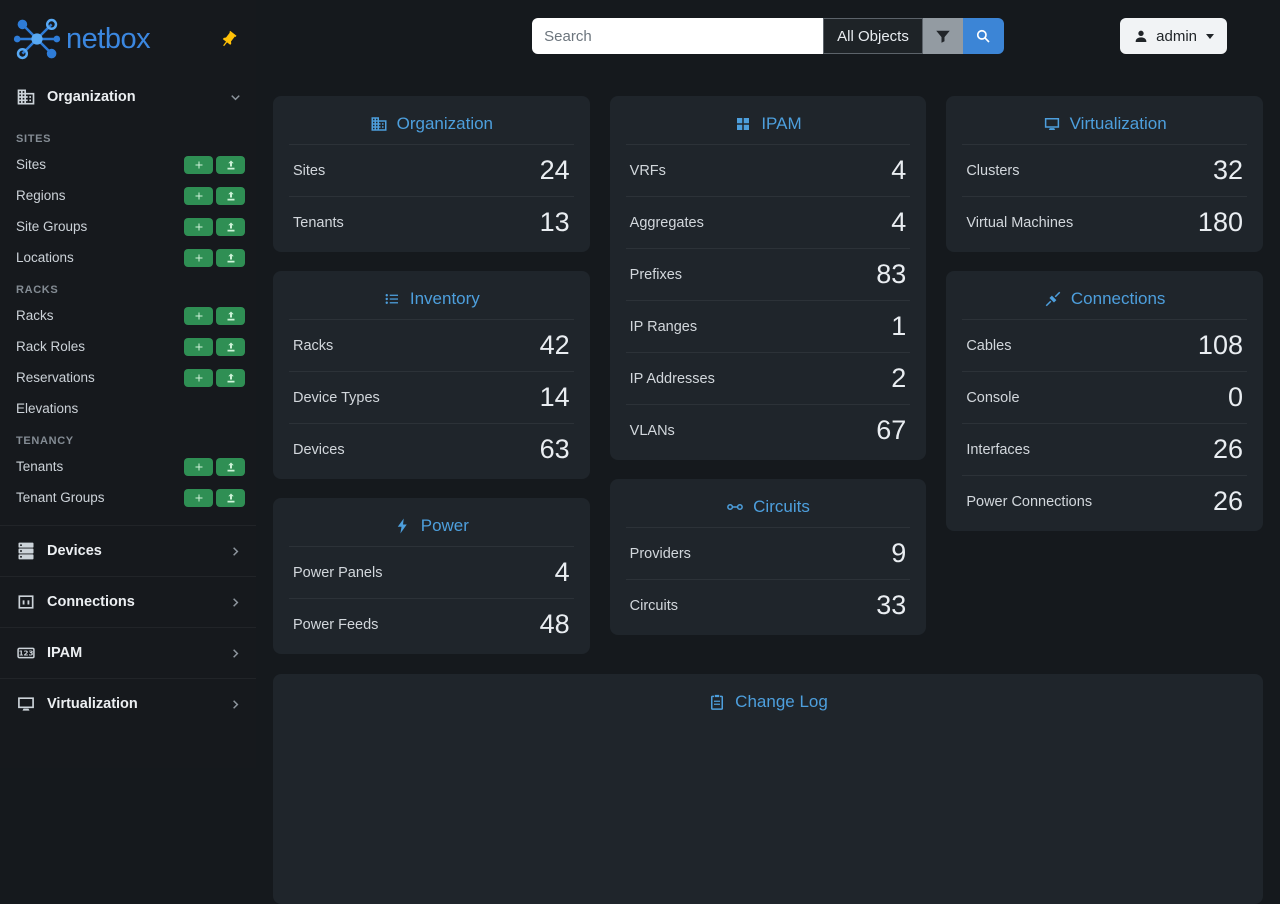  I want to click on sidebar-item-reservations: Reservations, so click(128, 377).